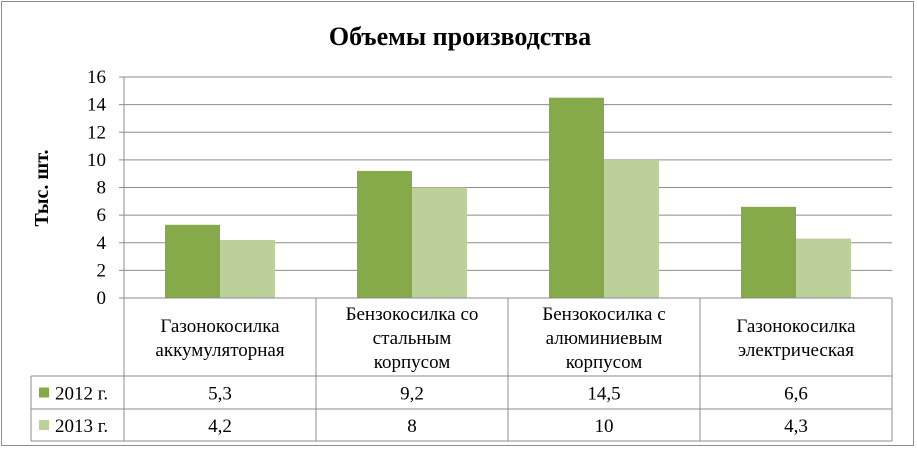 The image size is (917, 449). Describe the element at coordinates (604, 426) in the screenshot. I see `data-value-label: 10` at that location.